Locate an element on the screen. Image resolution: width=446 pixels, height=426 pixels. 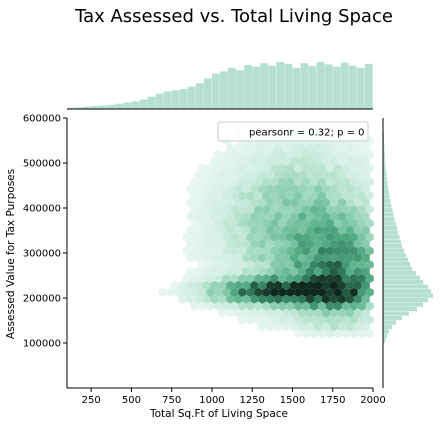
x-axis-label: Total Sq.Ft of Living Space is located at coordinates (218, 414).